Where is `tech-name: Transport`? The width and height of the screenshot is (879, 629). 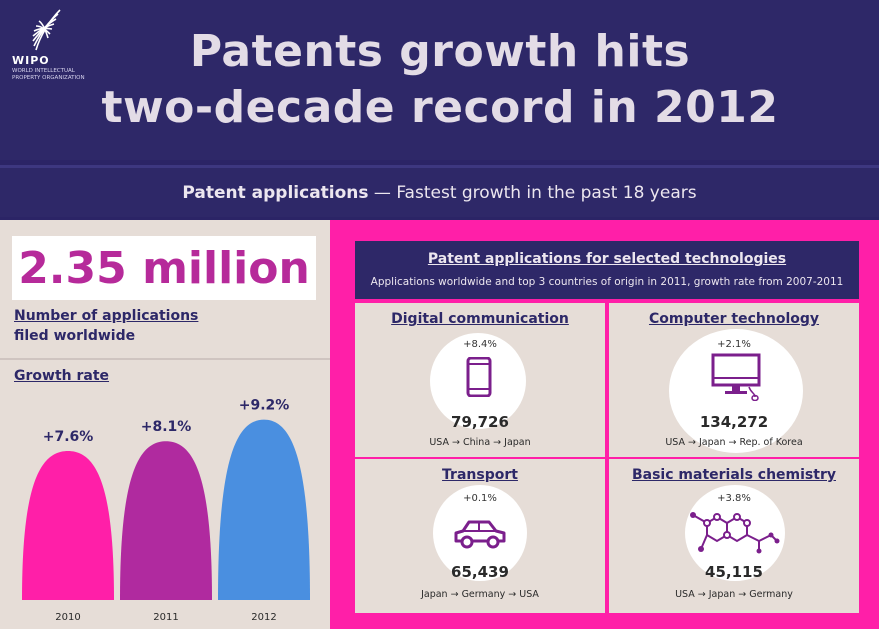
tech-name: Transport is located at coordinates (480, 475).